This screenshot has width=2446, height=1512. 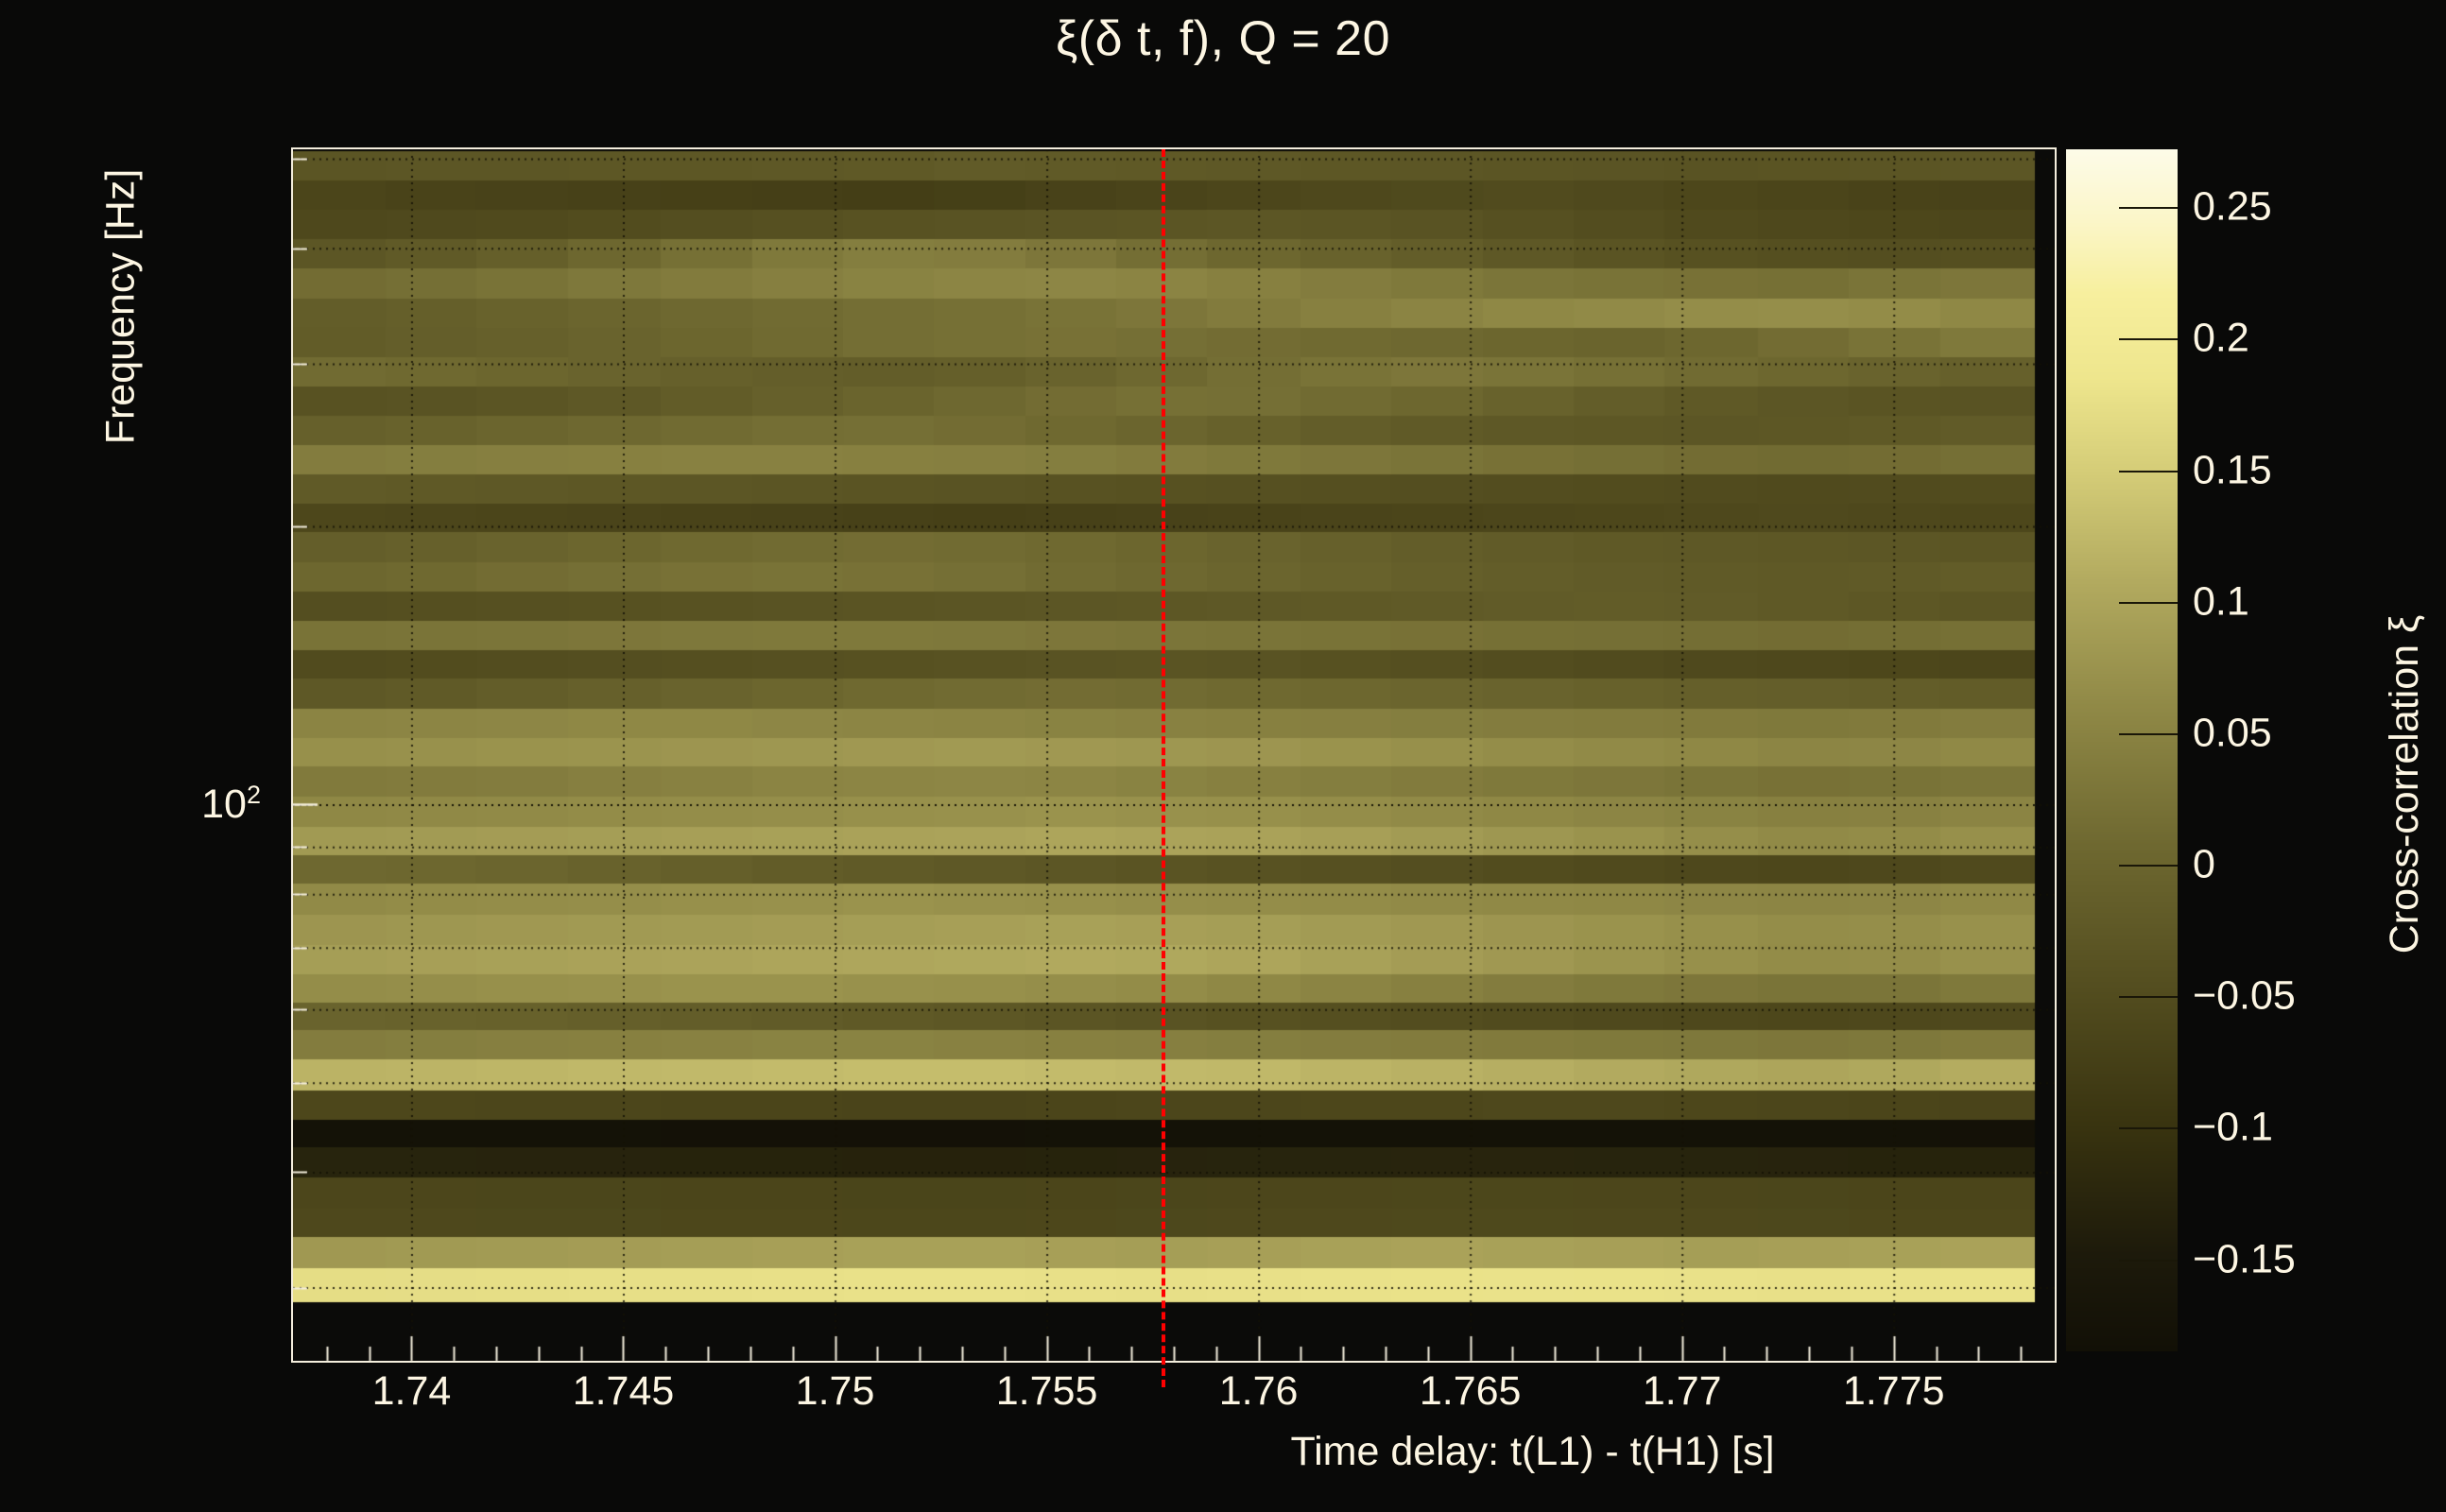 What do you see at coordinates (2297, 750) in the screenshot?
I see `colorbar-tick-labels: 0.25 0.2 0.15 0.1 0.05 0 −0.05 −0.1 −0.15` at bounding box center [2297, 750].